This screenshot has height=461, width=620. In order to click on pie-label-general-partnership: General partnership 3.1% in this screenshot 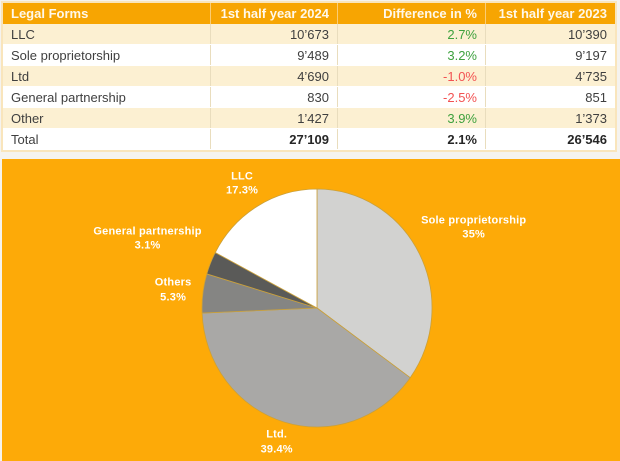, I will do `click(147, 238)`.